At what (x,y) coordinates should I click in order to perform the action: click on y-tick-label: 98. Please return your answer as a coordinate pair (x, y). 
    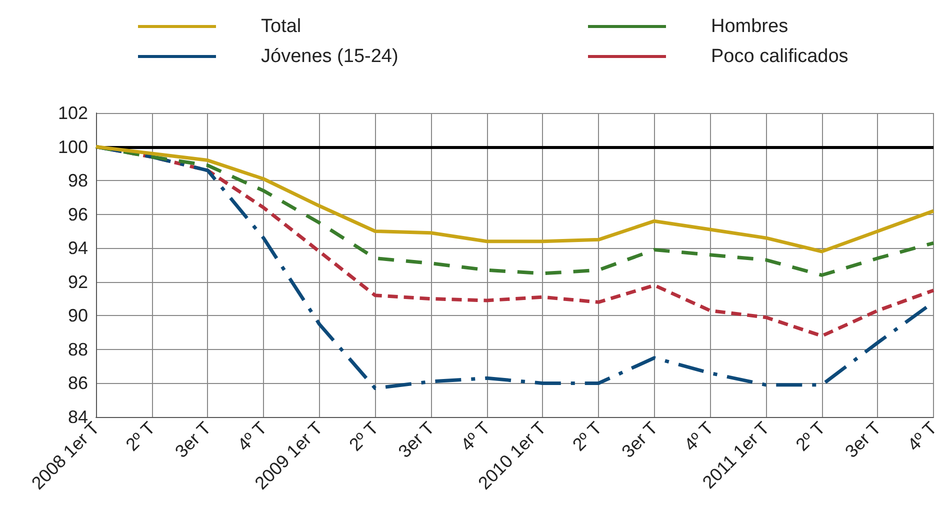
    Looking at the image, I should click on (78, 180).